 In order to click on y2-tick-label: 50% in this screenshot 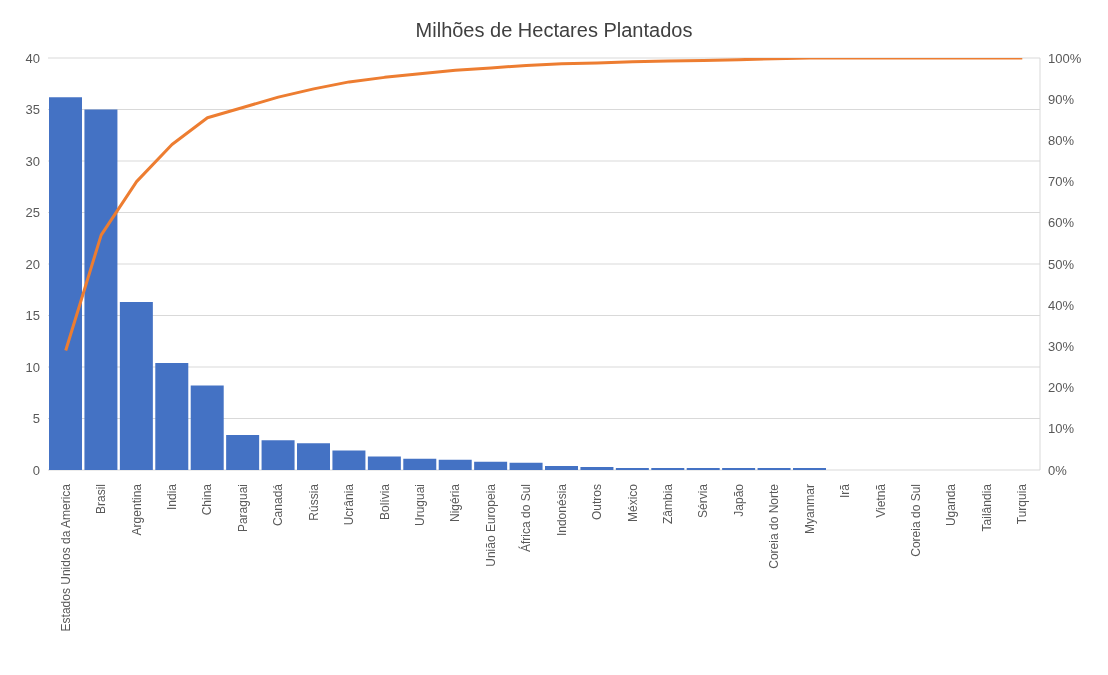, I will do `click(1061, 264)`.